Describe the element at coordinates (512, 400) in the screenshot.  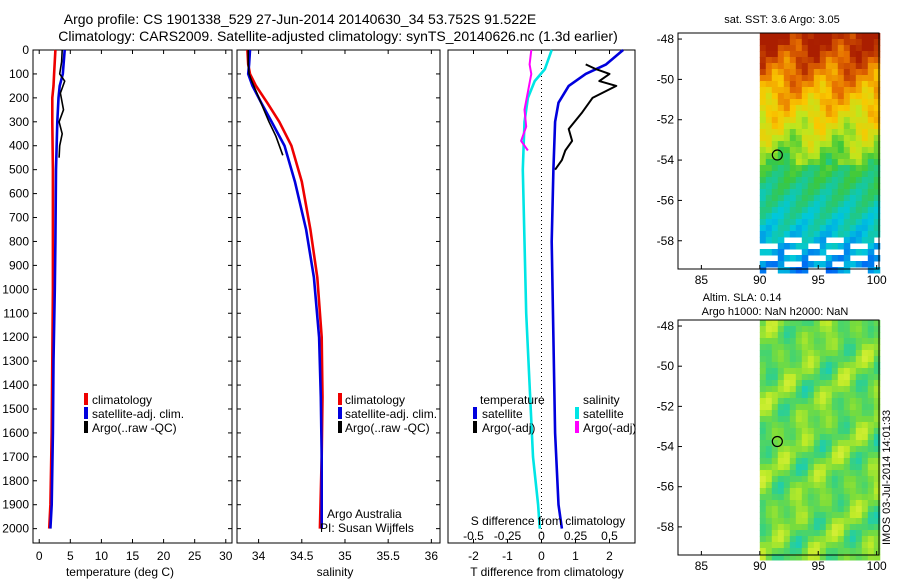
I see `legend-heading-temperature: temperature` at that location.